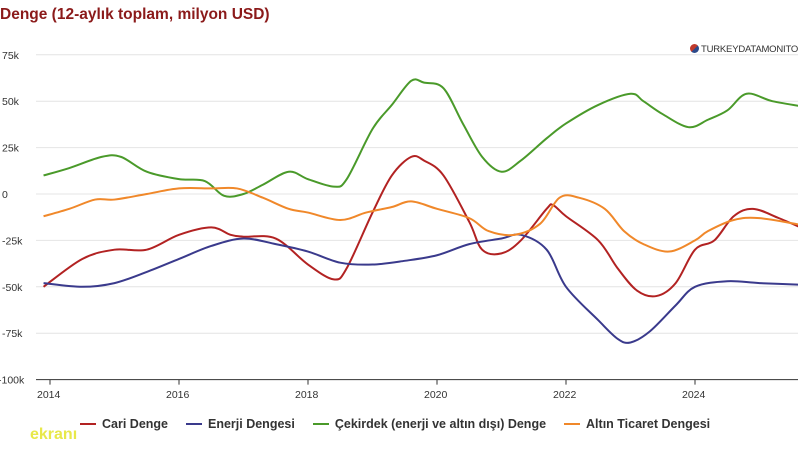  I want to click on source-logo: TURKEYDATAMONITOR, so click(744, 49).